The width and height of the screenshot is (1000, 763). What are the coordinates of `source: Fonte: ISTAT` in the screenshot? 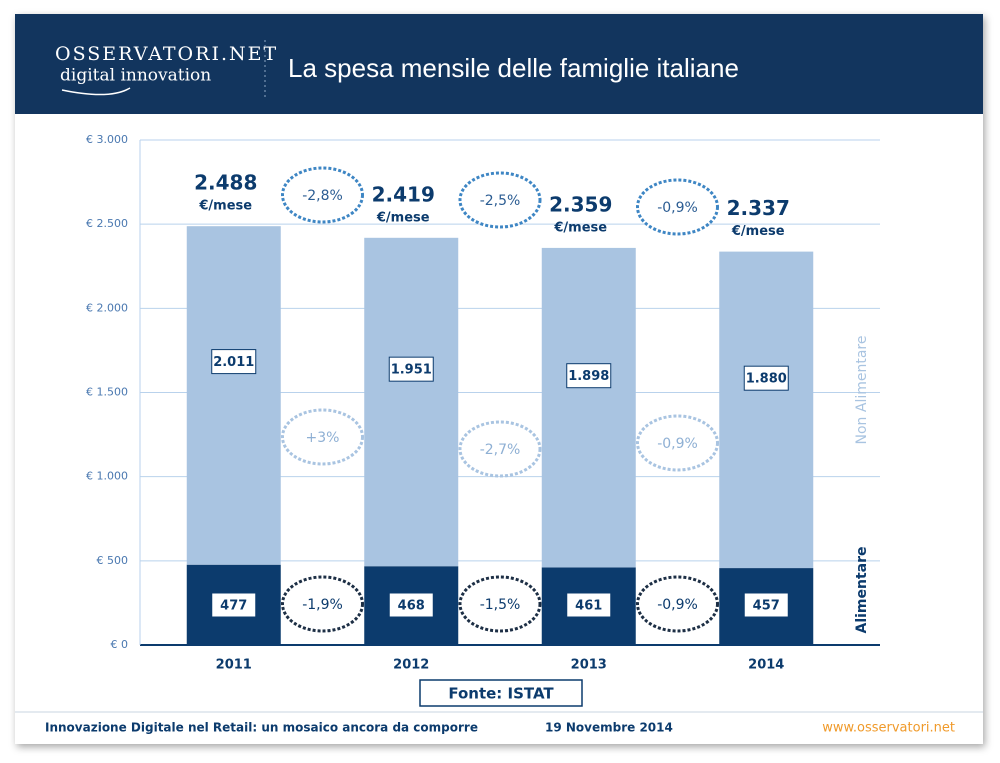 It's located at (501, 694).